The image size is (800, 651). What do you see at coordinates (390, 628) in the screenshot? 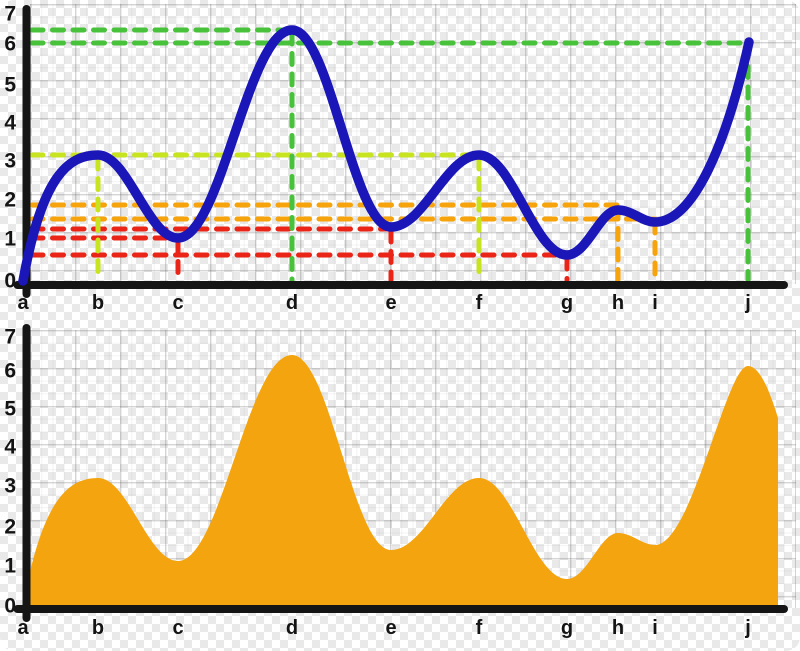
I see `bottom-x-tick-e: e` at bounding box center [390, 628].